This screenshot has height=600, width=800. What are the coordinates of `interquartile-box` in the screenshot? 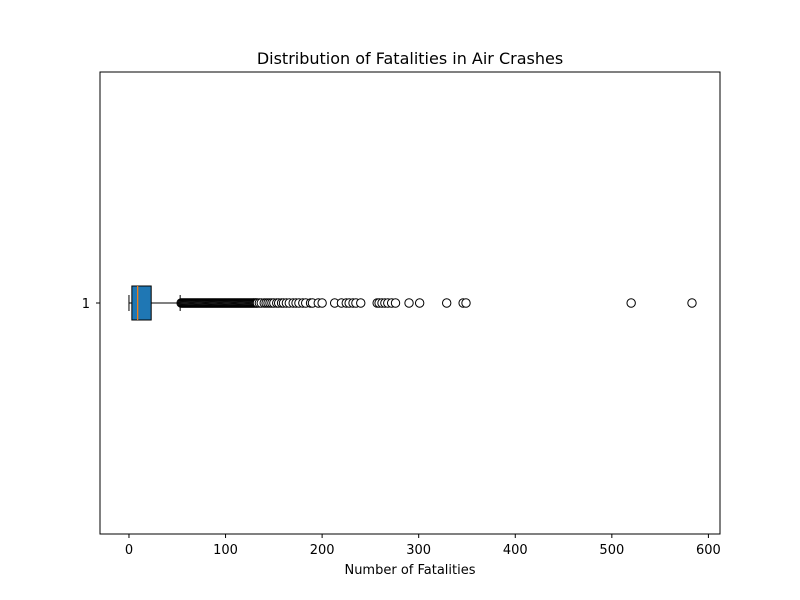 It's located at (141, 303).